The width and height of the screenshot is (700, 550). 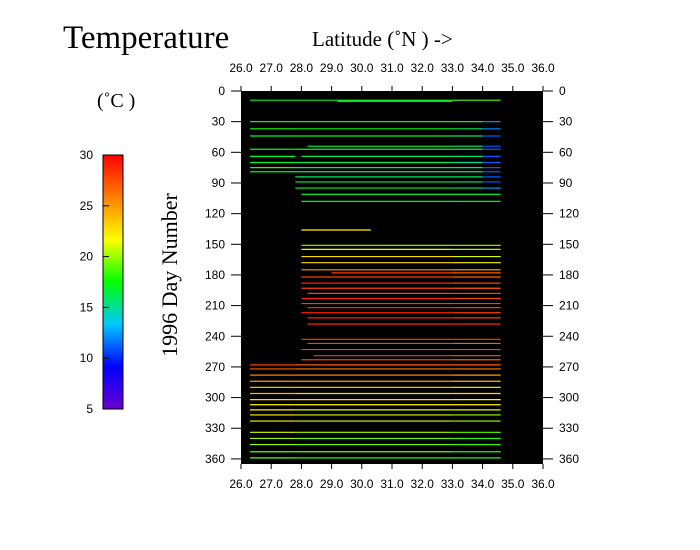 I want to click on x-tick-label-top: 27.0, so click(x=272, y=68).